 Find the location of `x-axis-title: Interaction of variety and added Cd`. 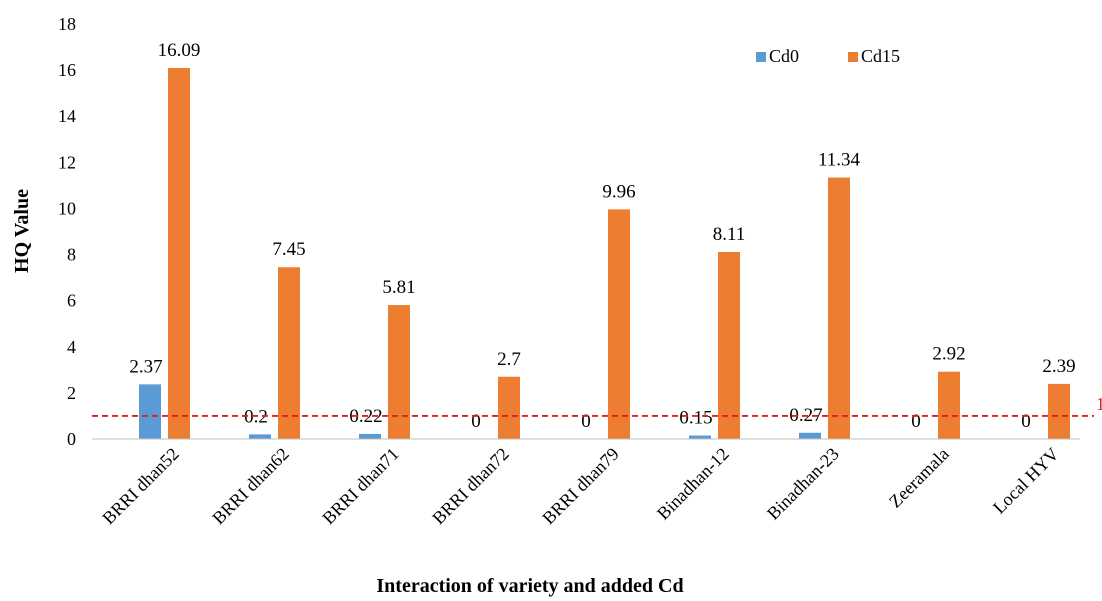

x-axis-title: Interaction of variety and added Cd is located at coordinates (529, 586).